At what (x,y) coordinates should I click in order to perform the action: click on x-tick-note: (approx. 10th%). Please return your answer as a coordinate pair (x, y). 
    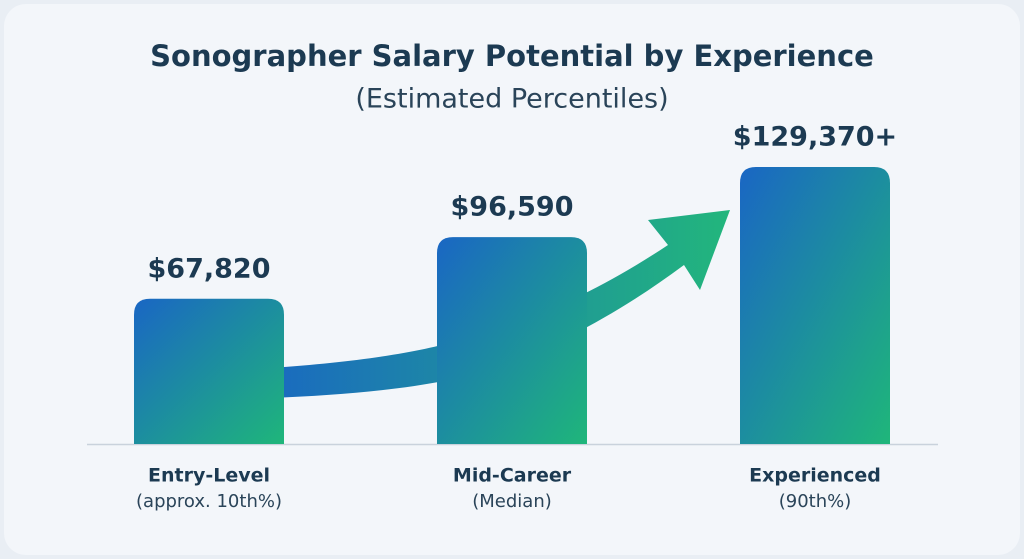
    Looking at the image, I should click on (209, 501).